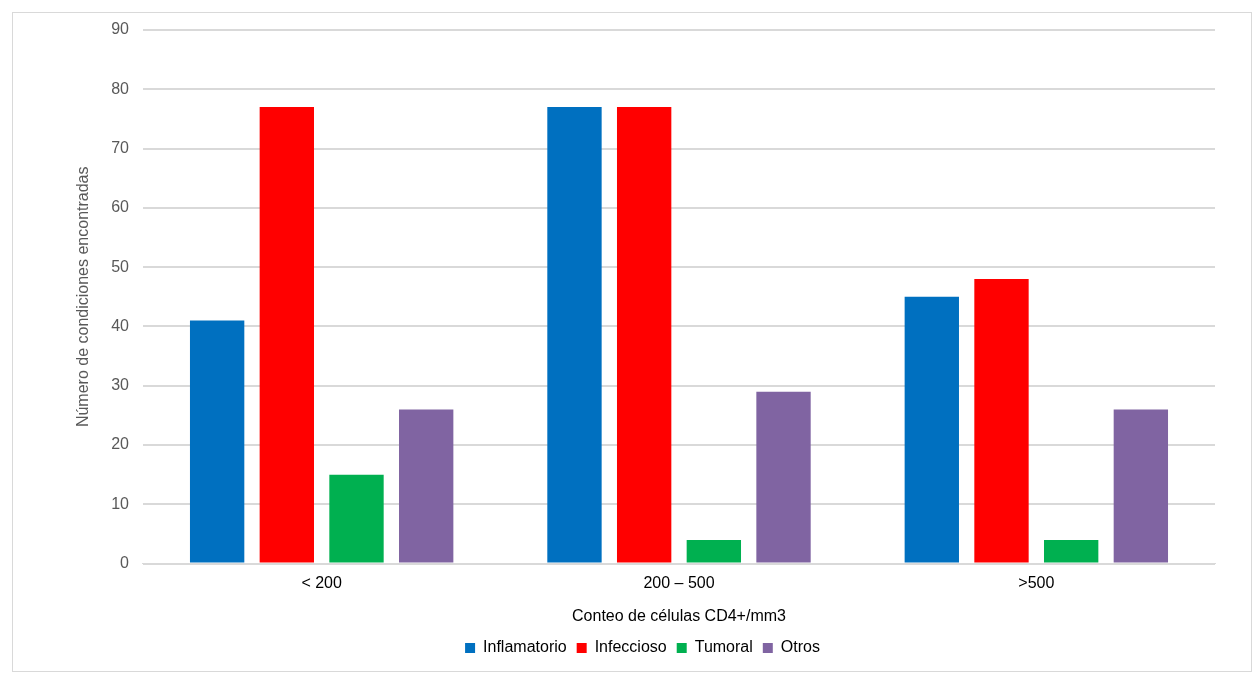 Image resolution: width=1255 pixels, height=676 pixels. I want to click on y-tick-label: 70, so click(120, 147).